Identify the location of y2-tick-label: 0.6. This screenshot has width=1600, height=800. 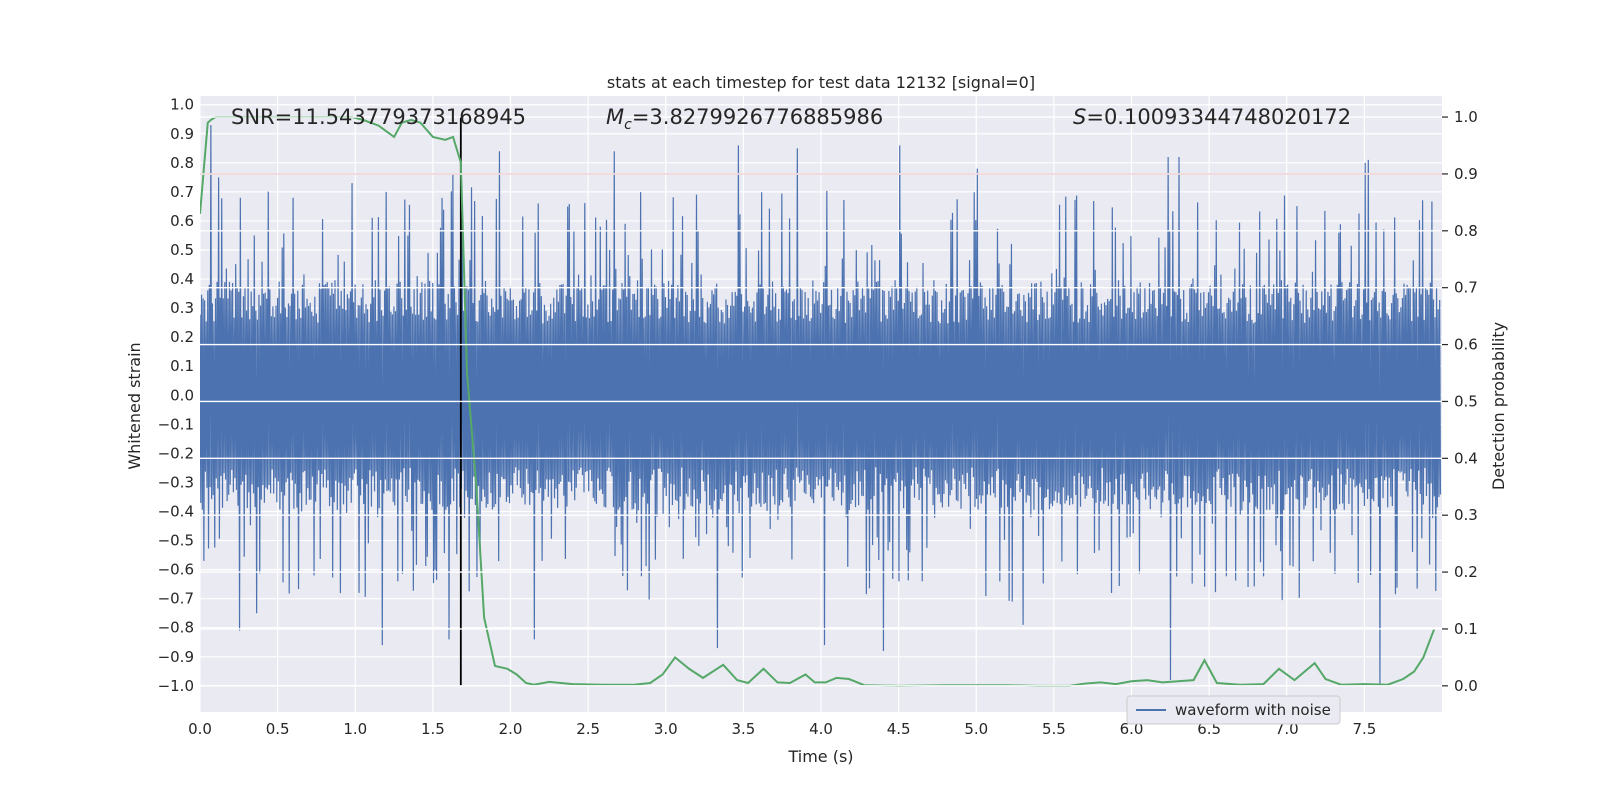
(1466, 345).